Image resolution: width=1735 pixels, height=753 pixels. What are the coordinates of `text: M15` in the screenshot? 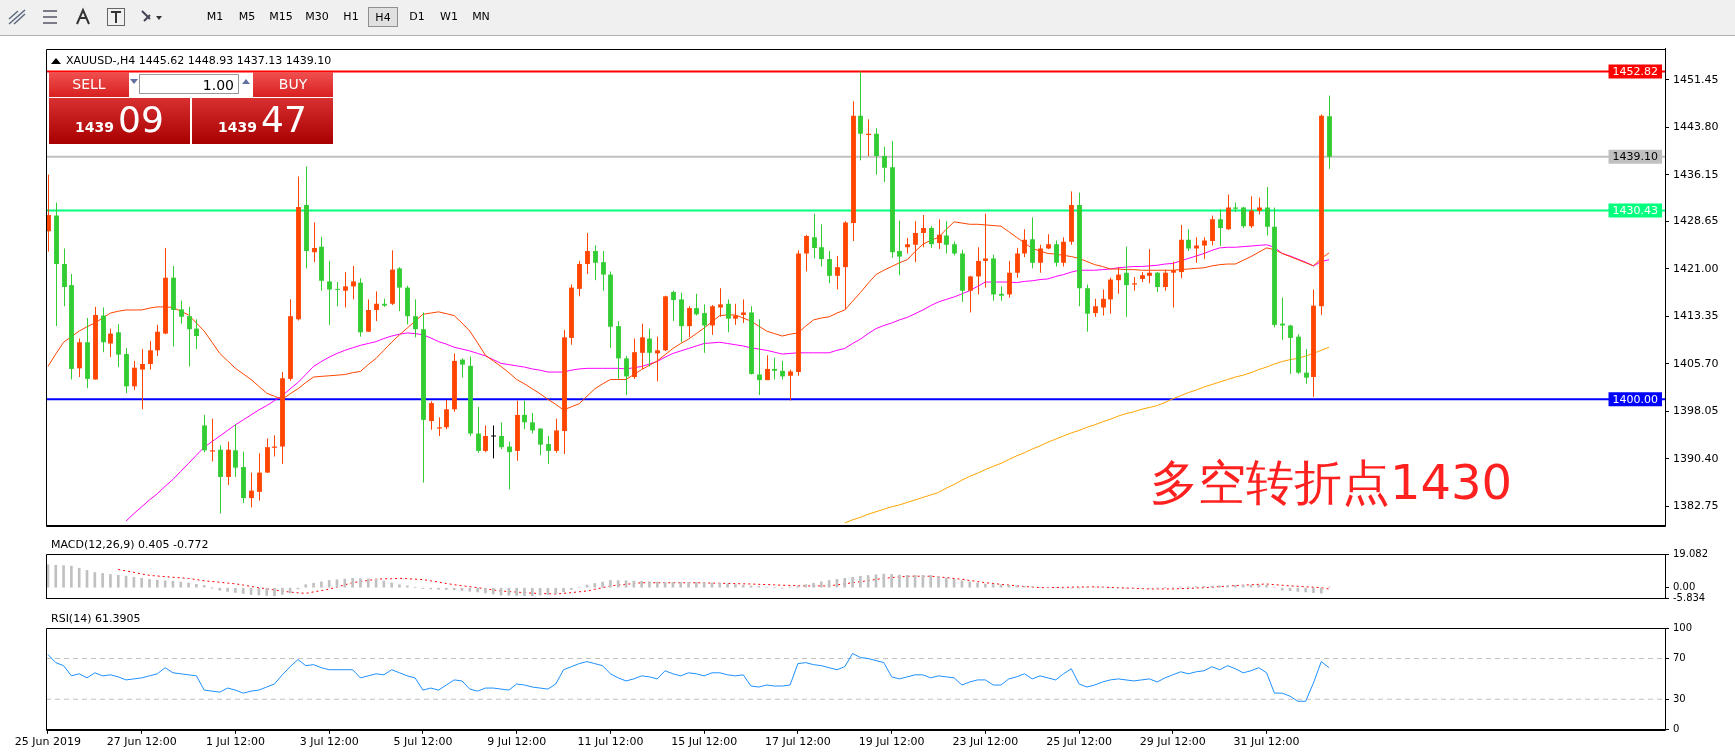 It's located at (281, 17).